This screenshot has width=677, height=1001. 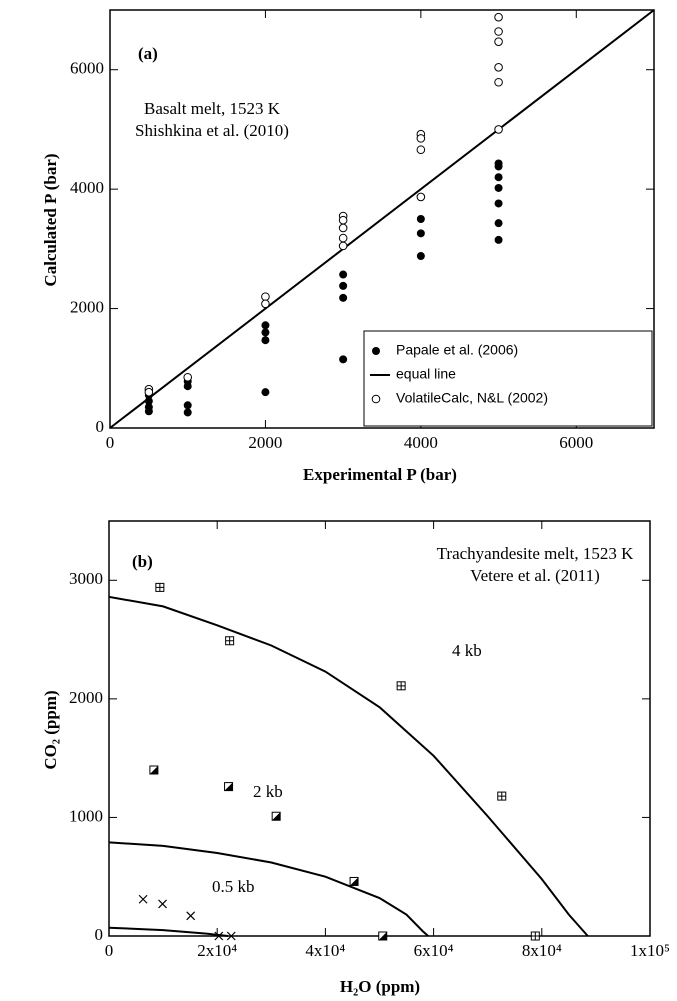 I want to click on x-tick-label: 6000, so click(x=576, y=442).